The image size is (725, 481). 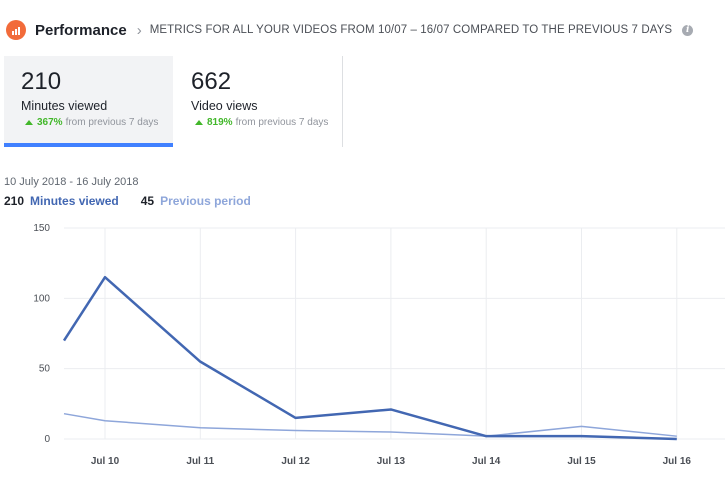 I want to click on metric-change: 367% from previous 7 days, so click(x=97, y=122).